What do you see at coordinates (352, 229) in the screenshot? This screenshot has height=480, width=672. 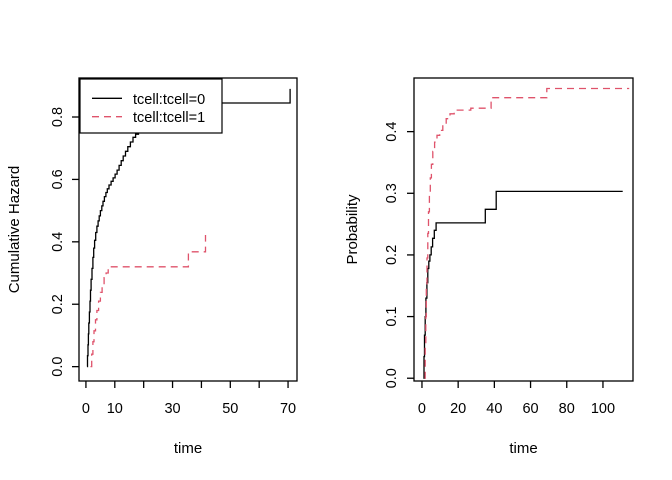 I see `y-axis-title: Probability` at bounding box center [352, 229].